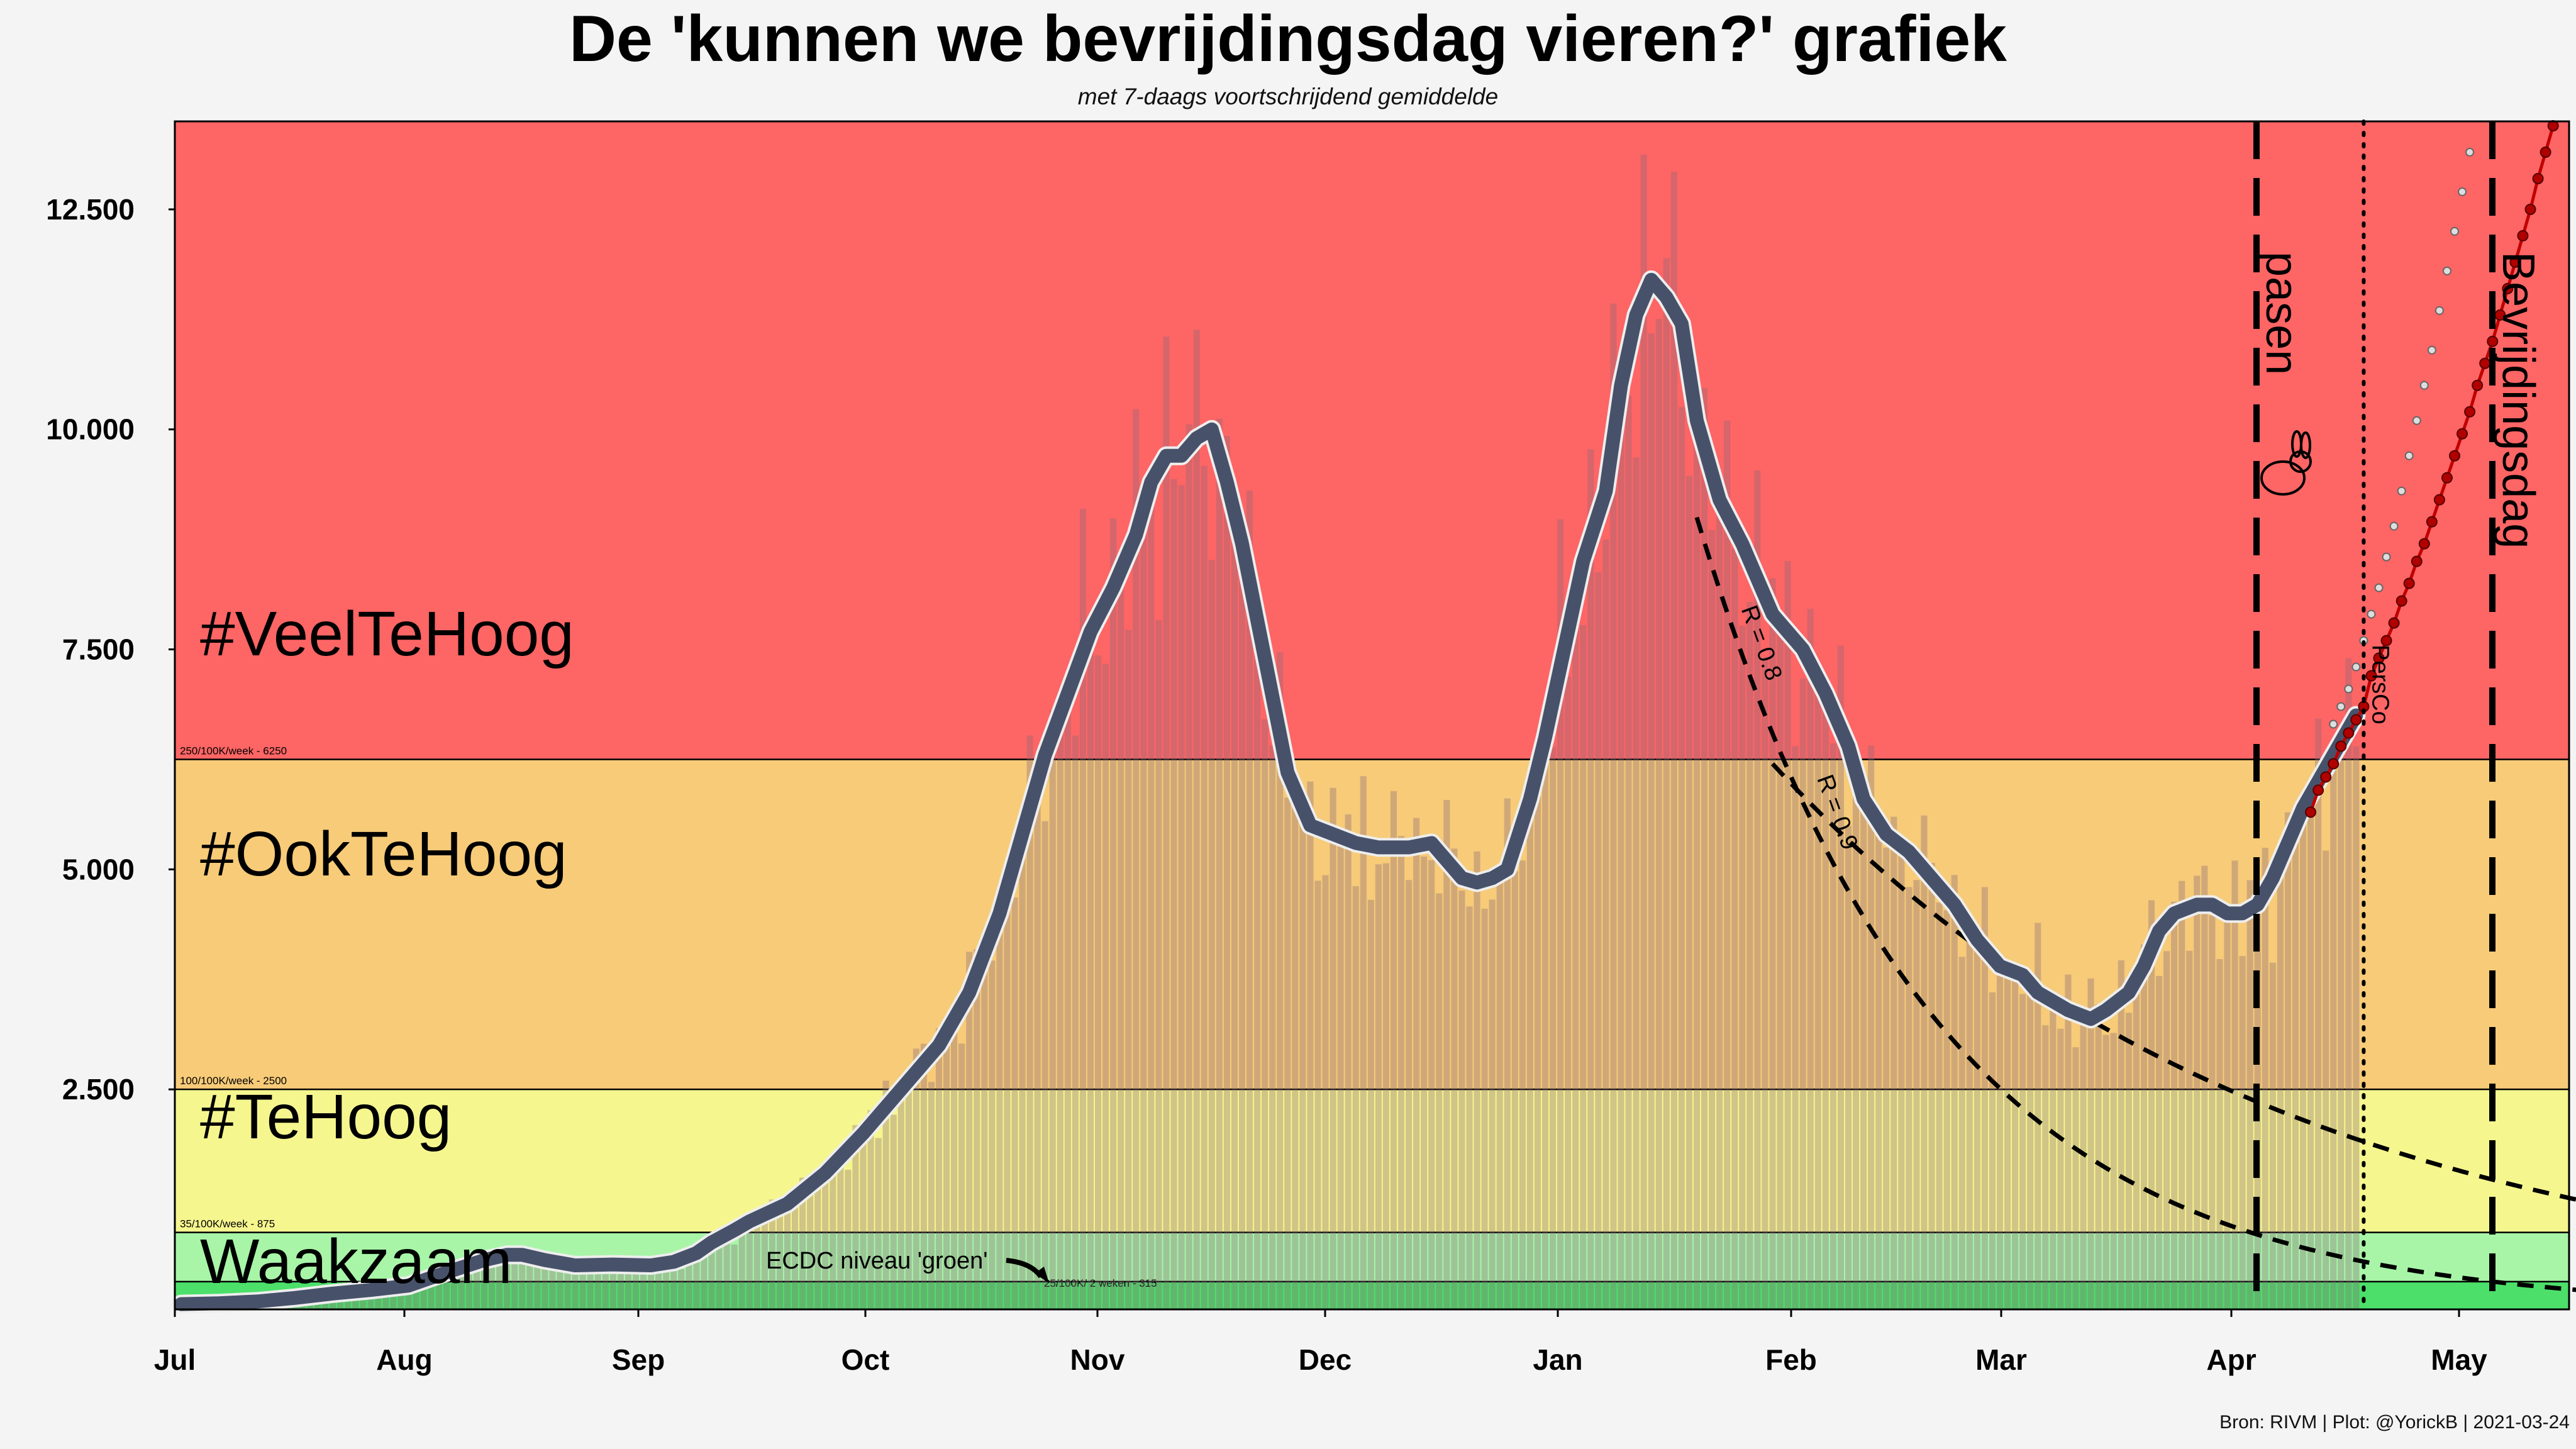 The image size is (2576, 1449). Describe the element at coordinates (233, 1081) in the screenshot. I see `zone-threshold-label-2: 100/100K/week - 2500` at that location.